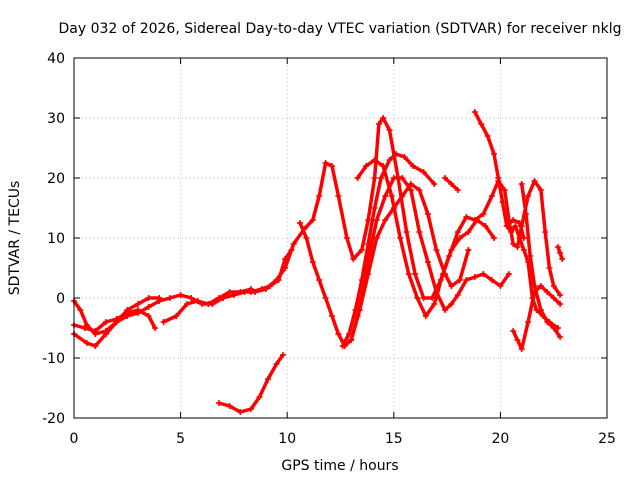  I want to click on series-sat-i, so click(410, 262).